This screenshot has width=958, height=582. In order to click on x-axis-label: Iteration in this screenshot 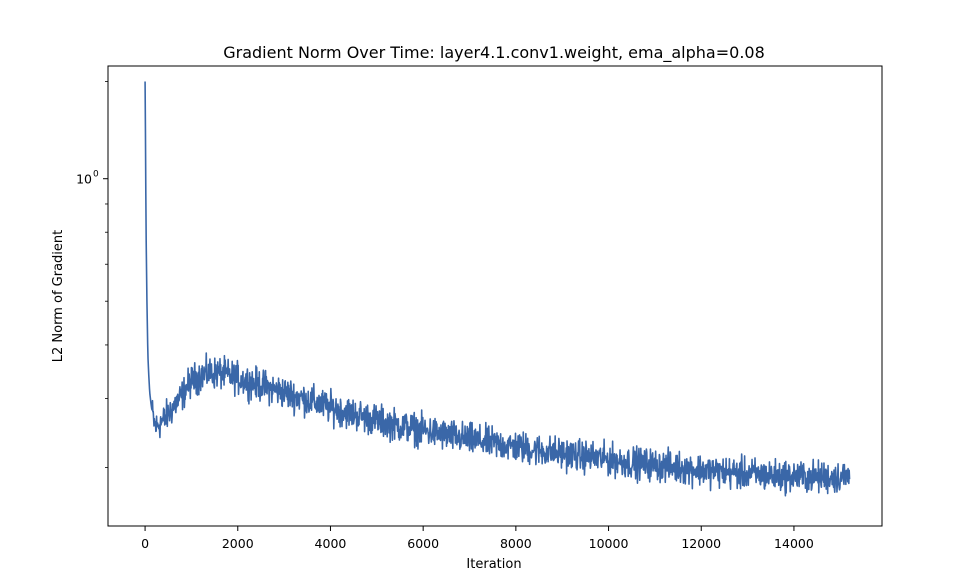, I will do `click(493, 564)`.